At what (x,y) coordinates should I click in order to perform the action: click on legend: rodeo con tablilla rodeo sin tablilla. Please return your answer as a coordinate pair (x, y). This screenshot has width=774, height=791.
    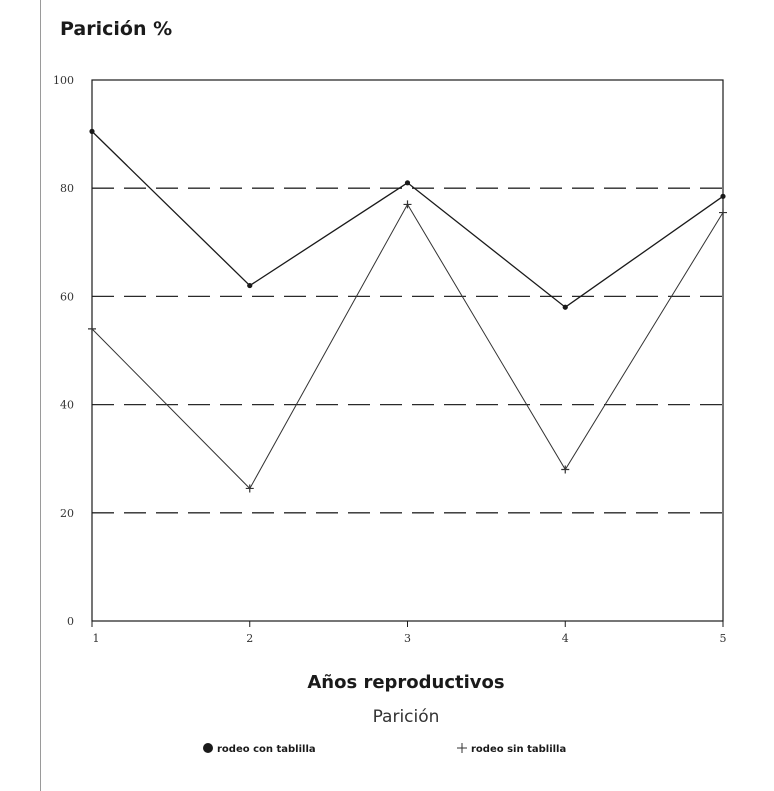
    Looking at the image, I should click on (384, 749).